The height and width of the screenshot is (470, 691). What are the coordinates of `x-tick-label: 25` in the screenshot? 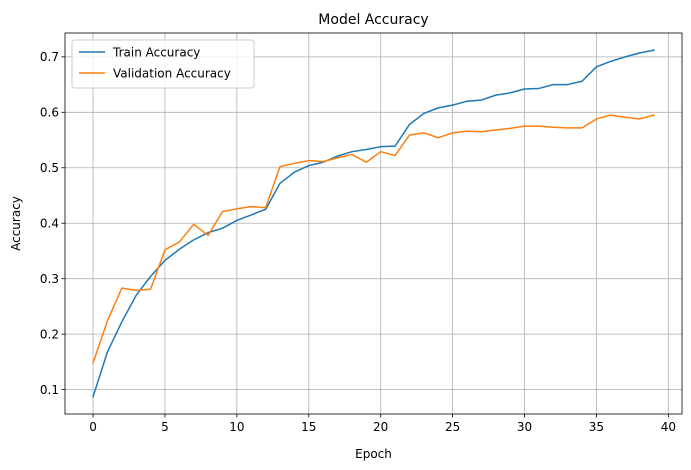 It's located at (452, 427).